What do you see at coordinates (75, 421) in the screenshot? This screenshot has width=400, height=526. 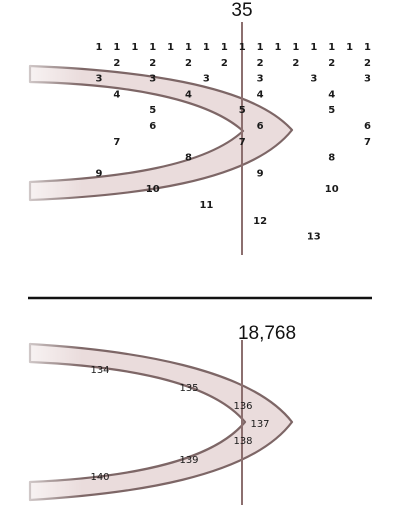 I see `bottom-band-fade` at bounding box center [75, 421].